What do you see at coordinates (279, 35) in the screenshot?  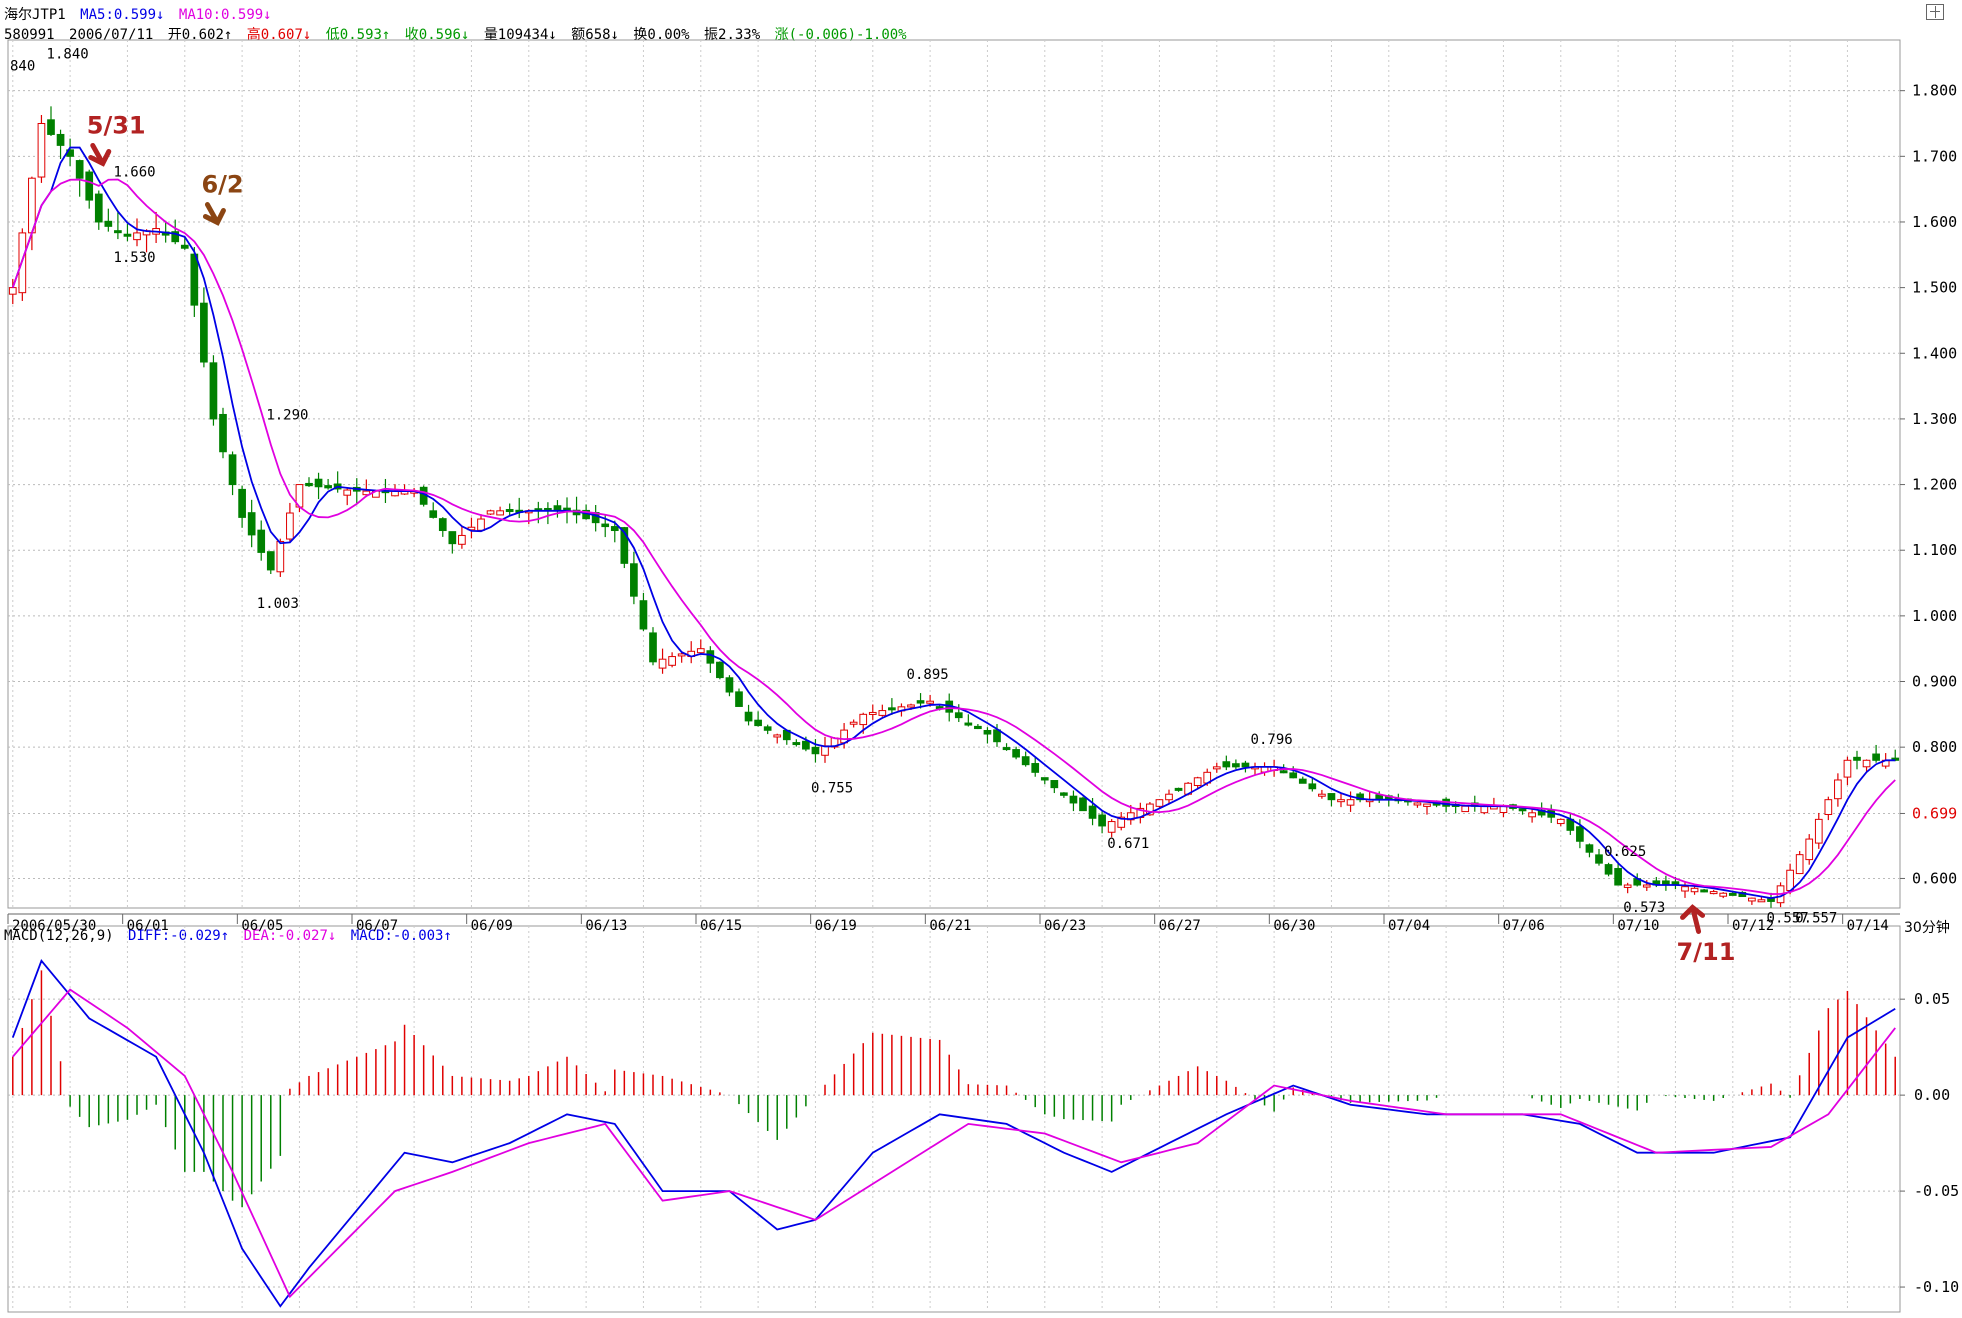 I see `high-label: 高0.607↓` at bounding box center [279, 35].